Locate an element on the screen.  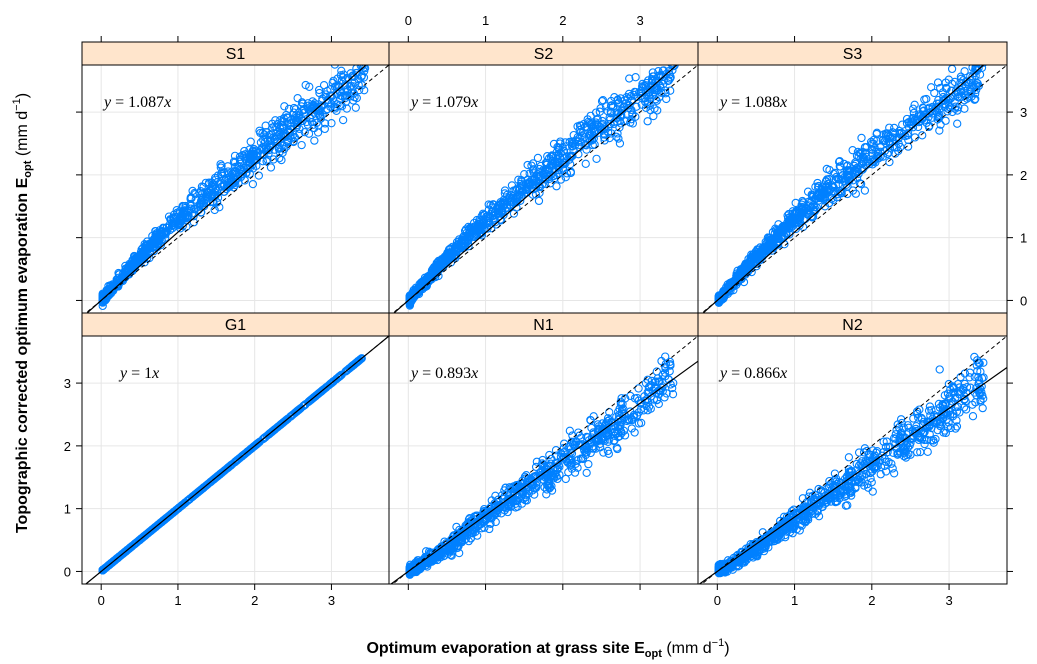
panel-s2: S2y = 1.079x is located at coordinates (543, 177).